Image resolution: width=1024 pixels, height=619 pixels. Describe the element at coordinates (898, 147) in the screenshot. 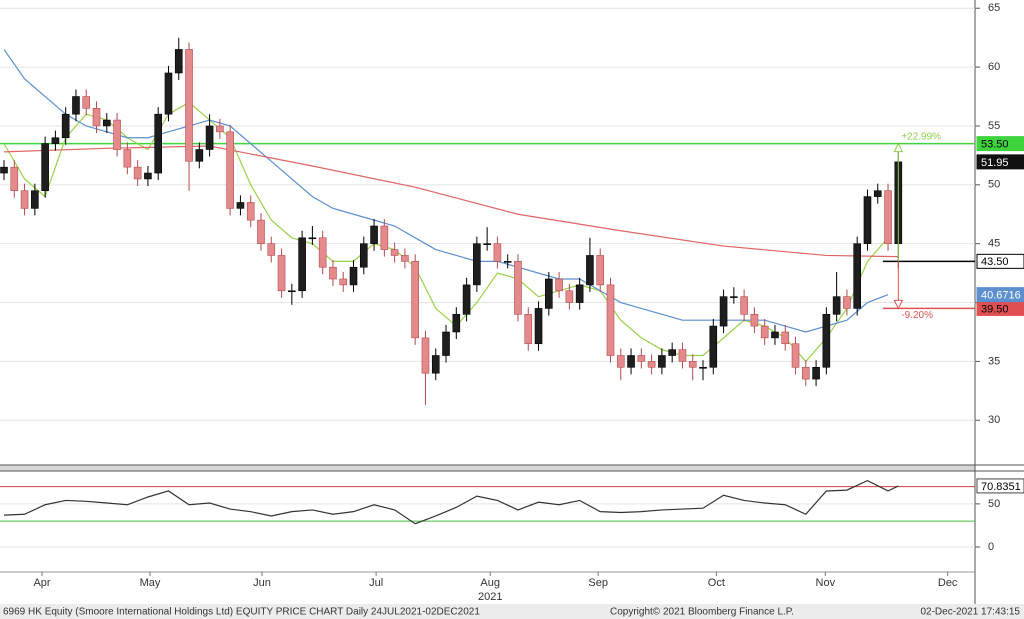

I see `change-arrow-head` at that location.